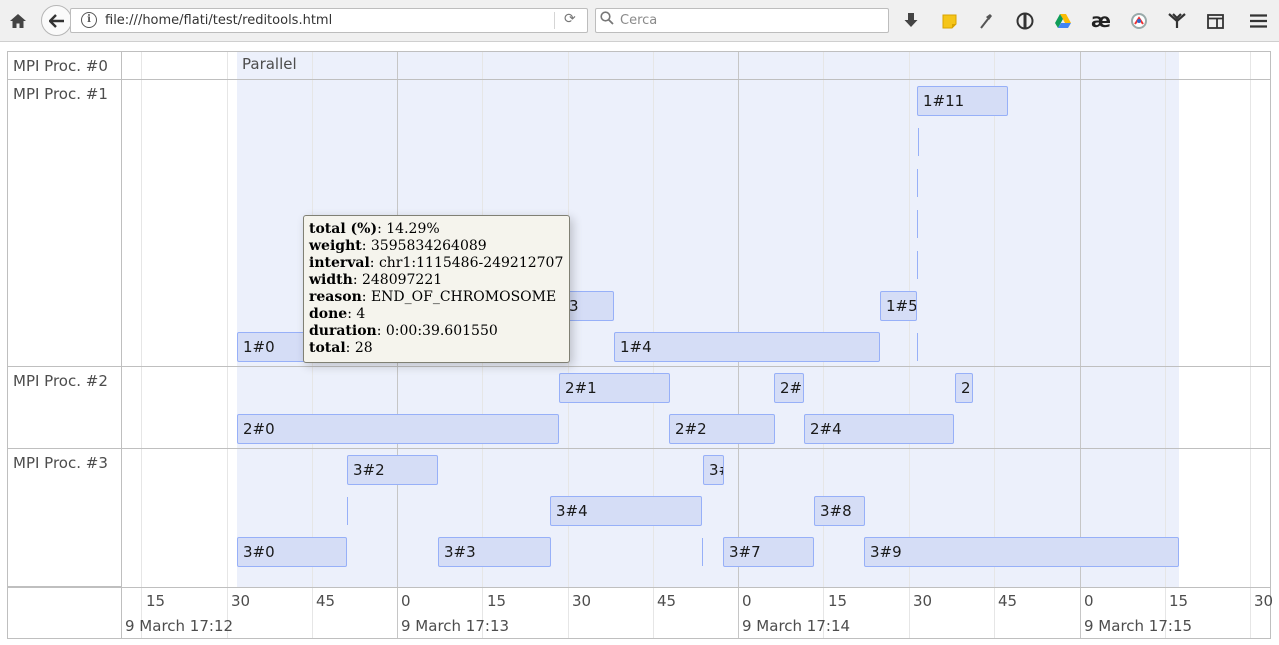 This screenshot has height=645, width=1279. I want to click on timeline-item: 1#5, so click(898, 306).